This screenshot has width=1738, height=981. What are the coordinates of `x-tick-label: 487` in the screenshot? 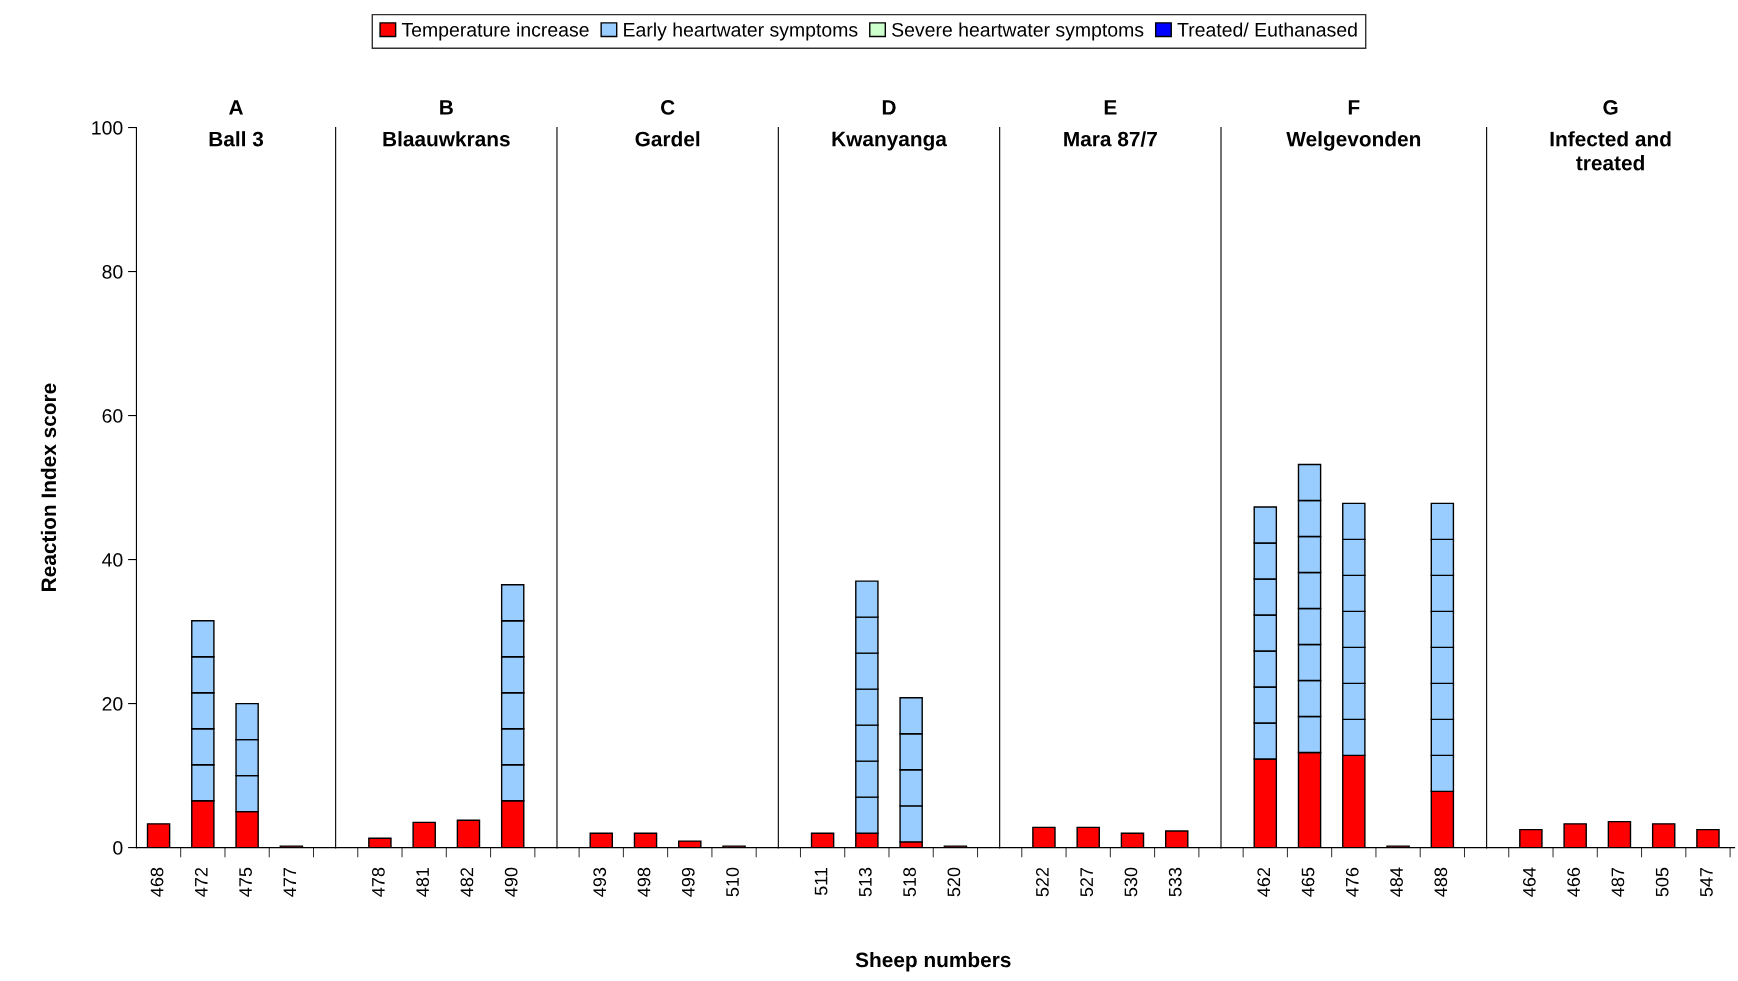 It's located at (1618, 882).